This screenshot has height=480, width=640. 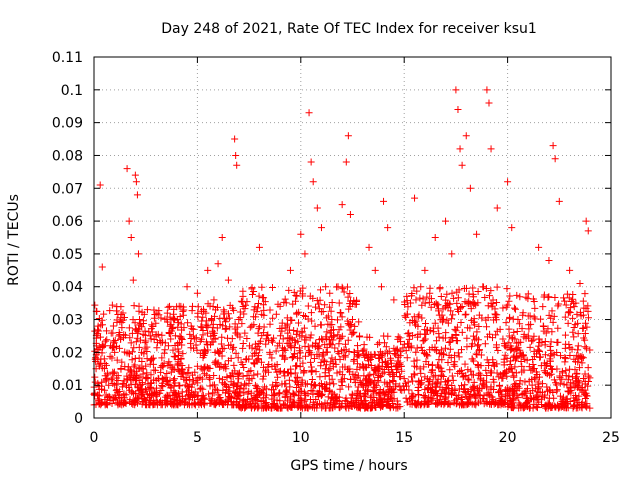 What do you see at coordinates (94, 438) in the screenshot?
I see `x-tick-label: 0` at bounding box center [94, 438].